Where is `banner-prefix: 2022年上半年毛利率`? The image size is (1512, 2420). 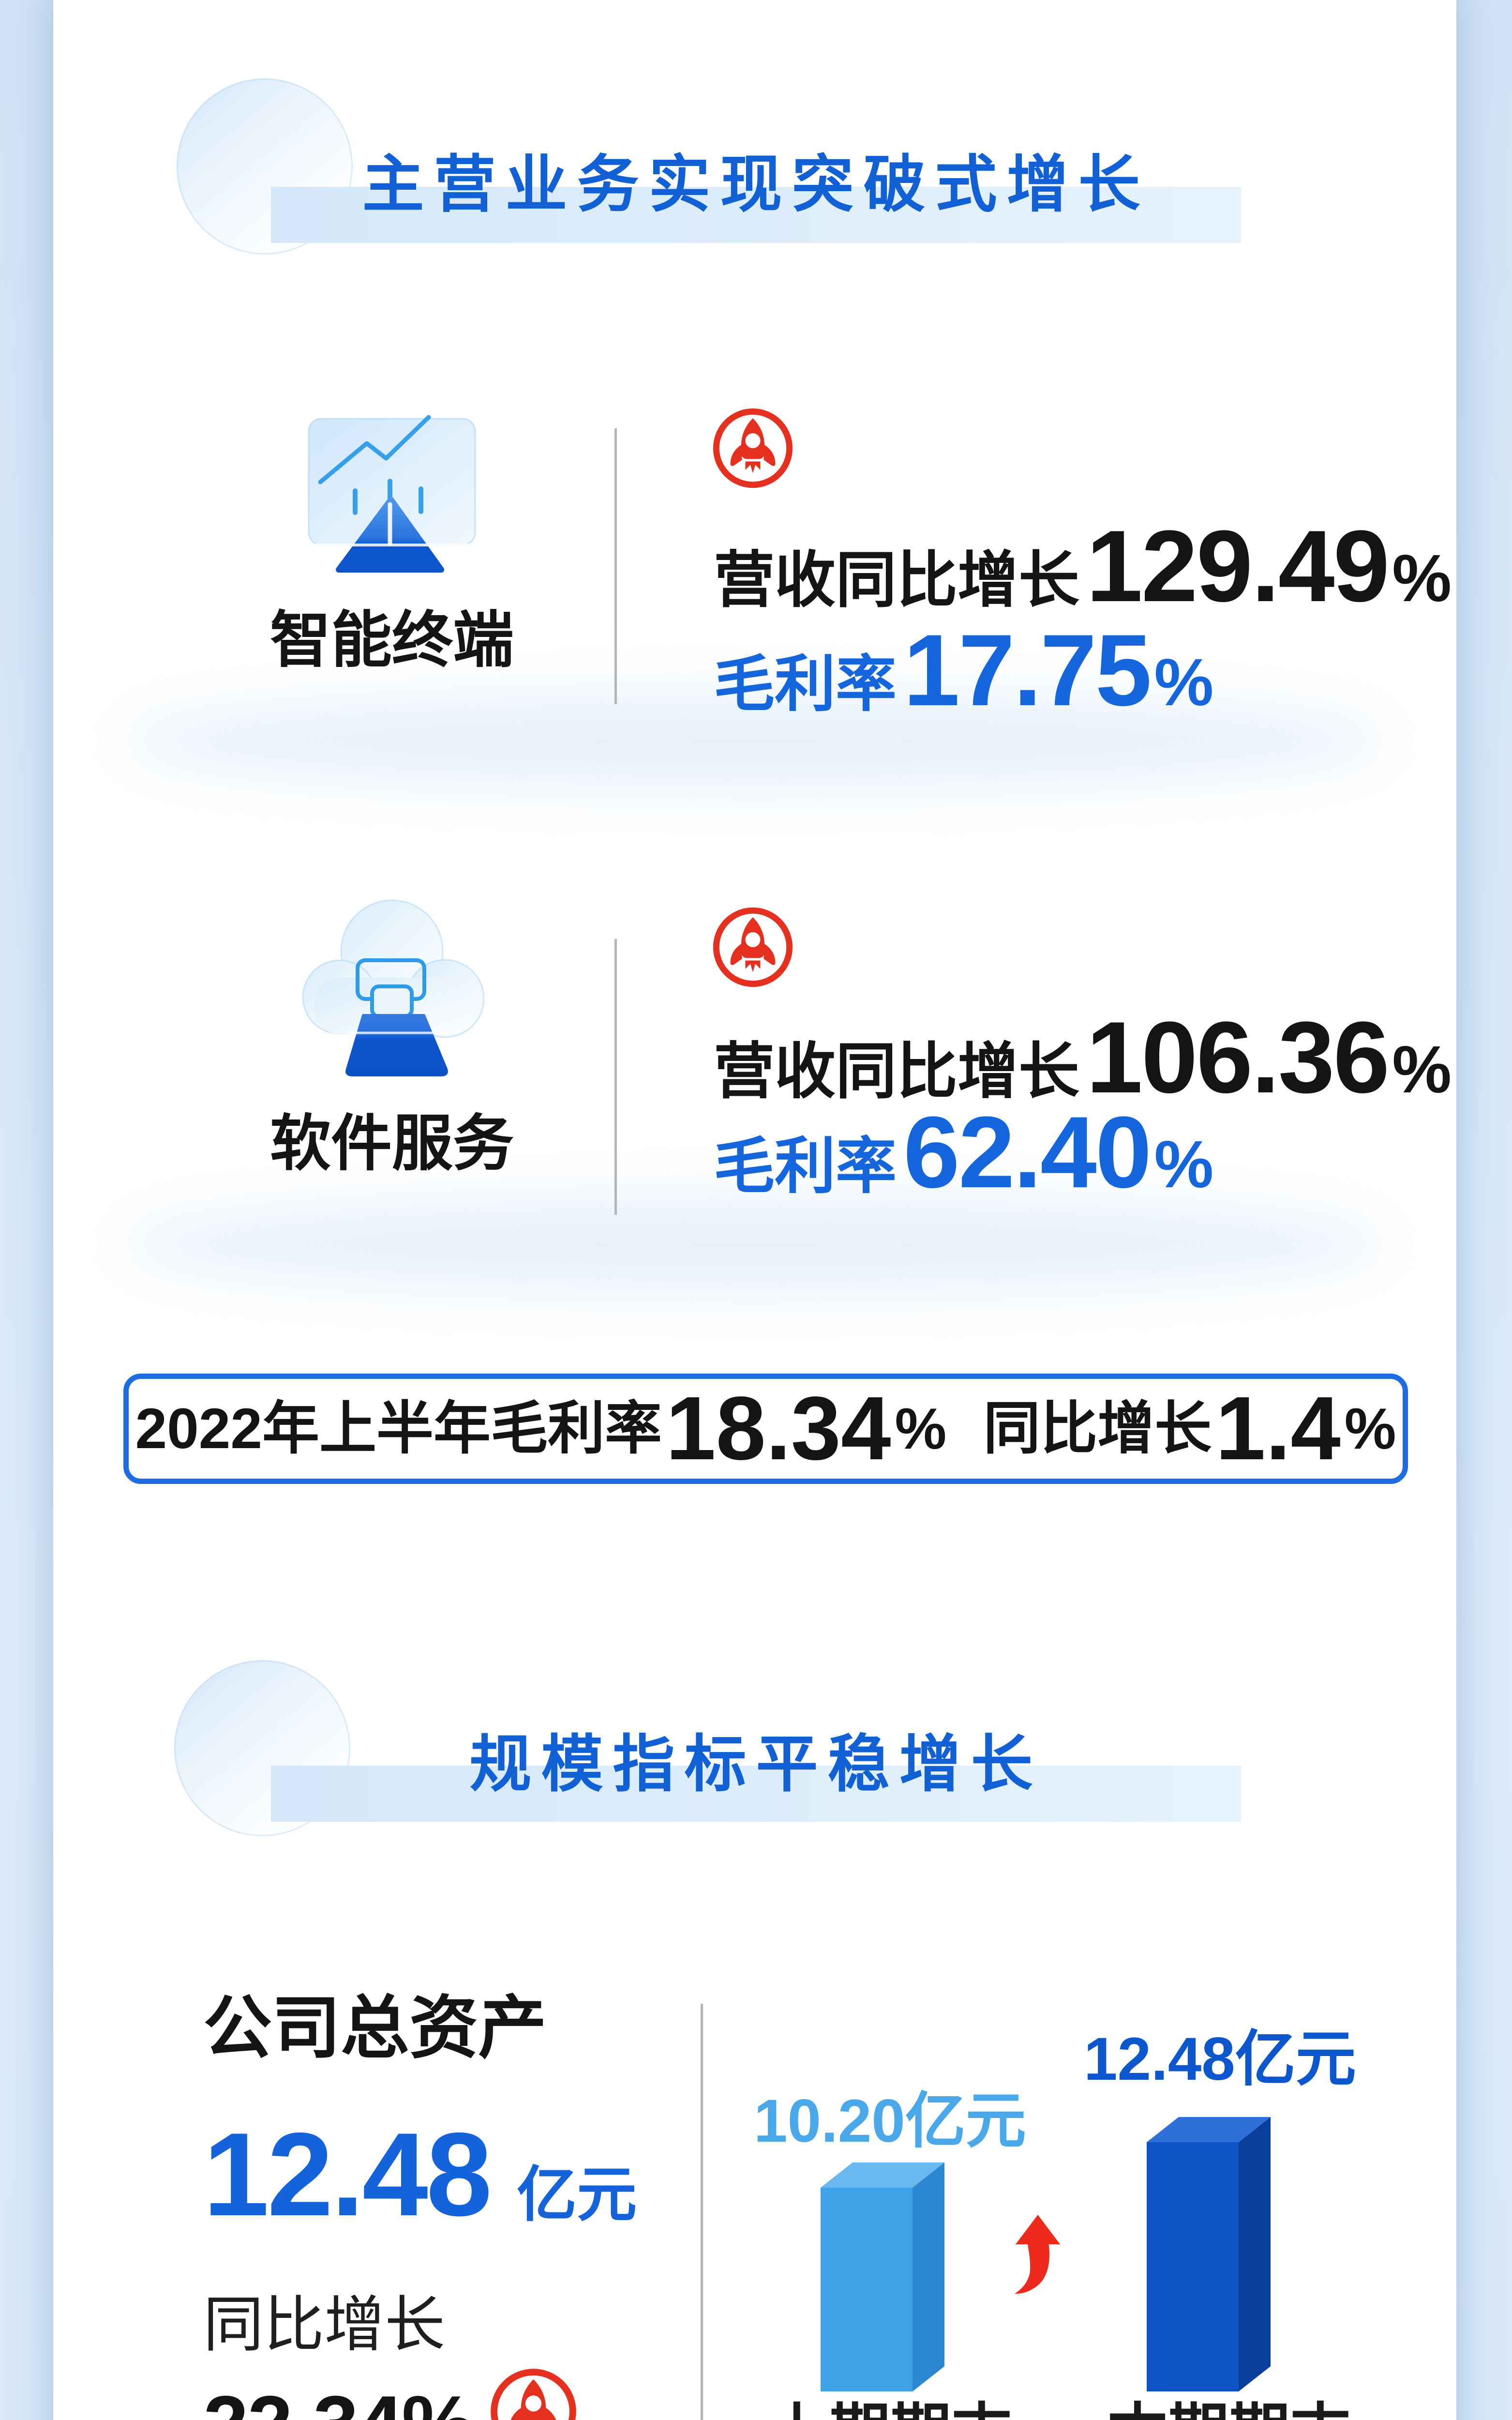
banner-prefix: 2022年上半年毛利率 is located at coordinates (398, 1429).